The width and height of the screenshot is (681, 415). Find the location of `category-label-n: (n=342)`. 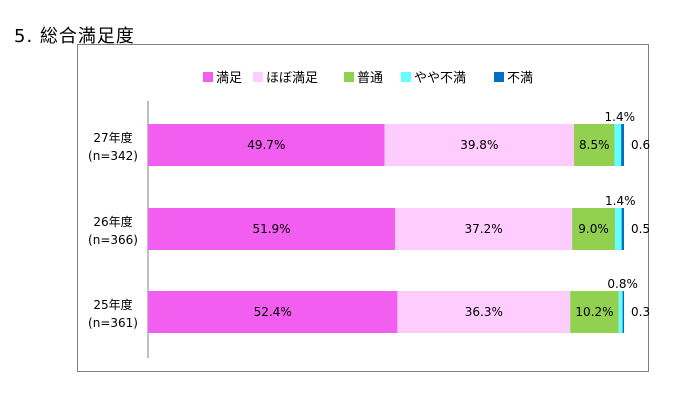

category-label-n: (n=342) is located at coordinates (113, 156).